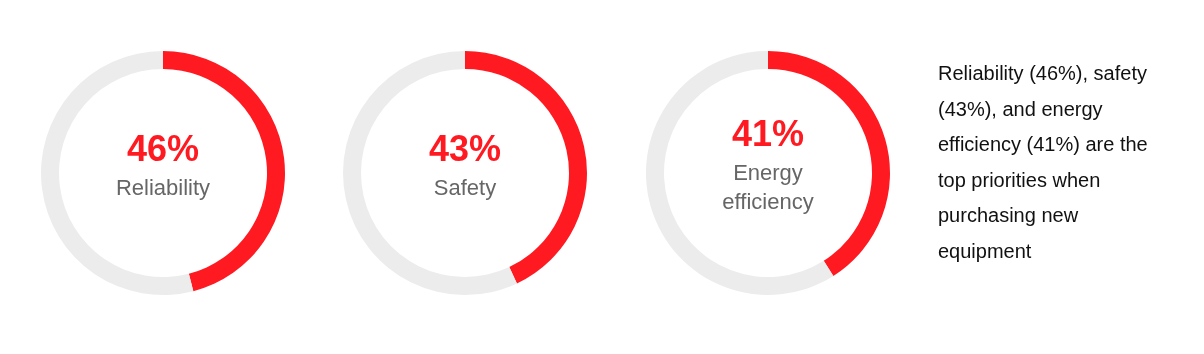 The width and height of the screenshot is (1204, 354). What do you see at coordinates (768, 187) in the screenshot?
I see `slice-label: Energy efficiency` at bounding box center [768, 187].